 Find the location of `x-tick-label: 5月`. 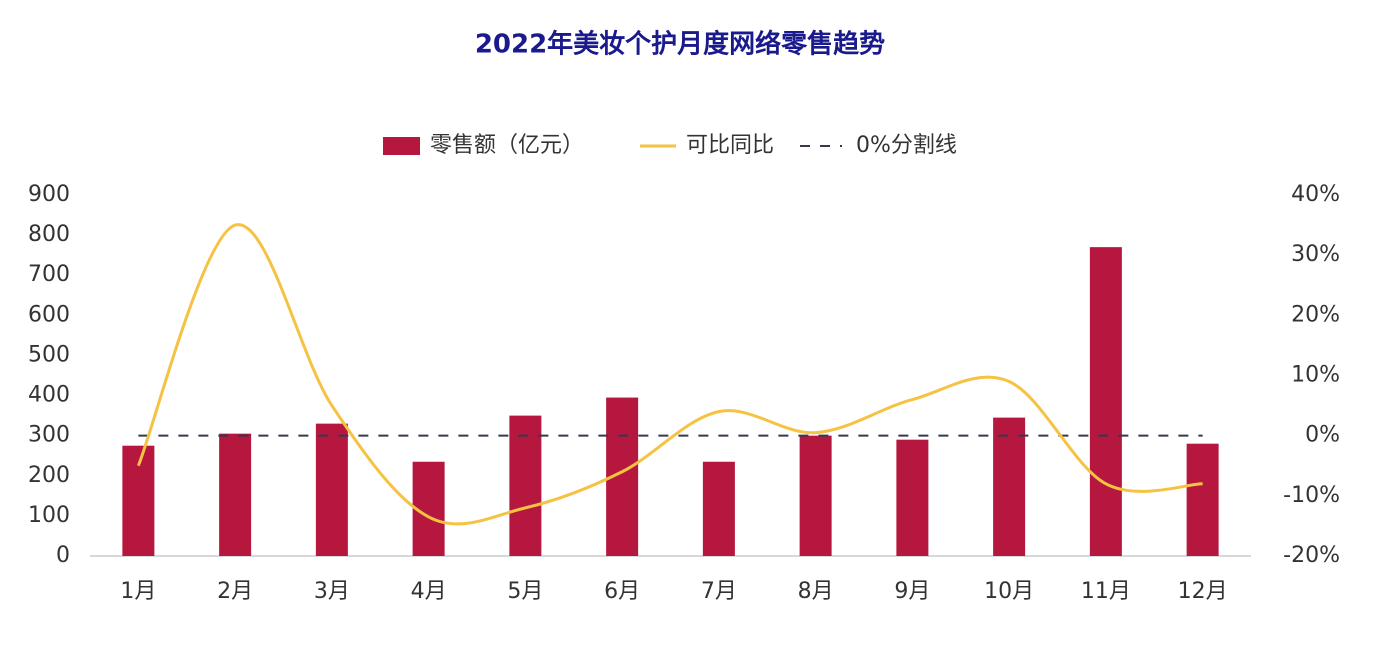

x-tick-label: 5月 is located at coordinates (525, 591).